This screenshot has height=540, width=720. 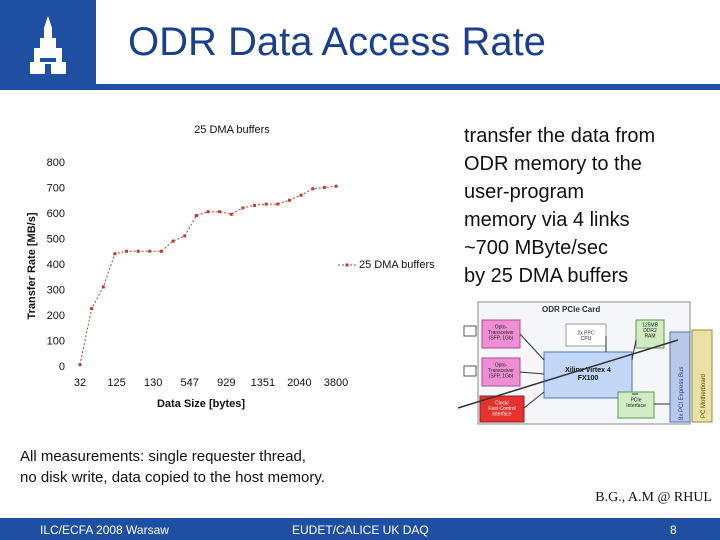 I want to click on description-line: ~700 MByte/sec, so click(x=536, y=248).